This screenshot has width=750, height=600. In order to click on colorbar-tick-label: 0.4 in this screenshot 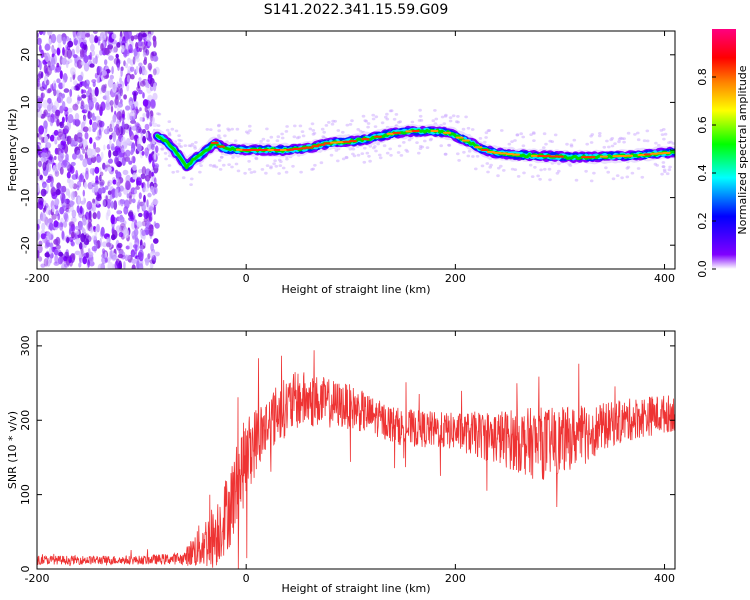, I will do `click(702, 173)`.